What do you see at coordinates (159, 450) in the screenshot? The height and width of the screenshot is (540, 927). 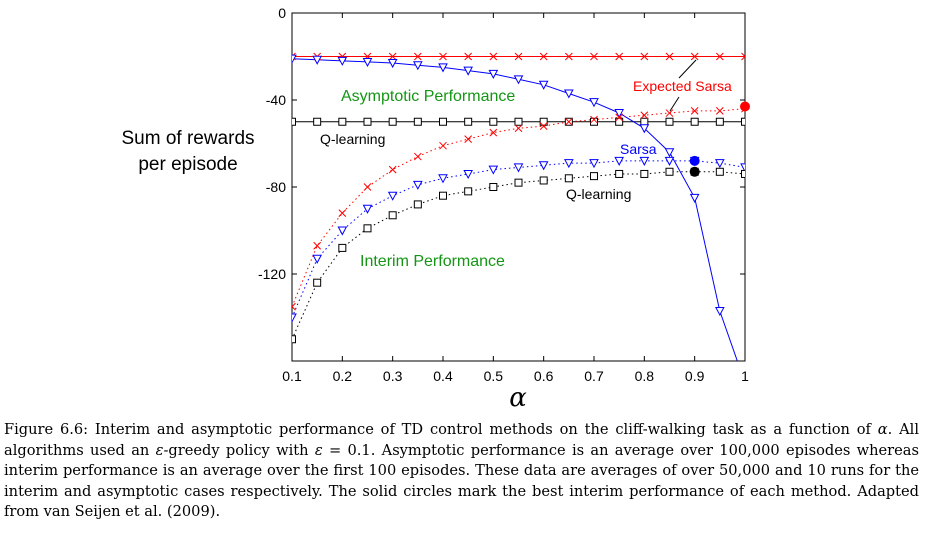 I see `caption-epsilon: ε` at bounding box center [159, 450].